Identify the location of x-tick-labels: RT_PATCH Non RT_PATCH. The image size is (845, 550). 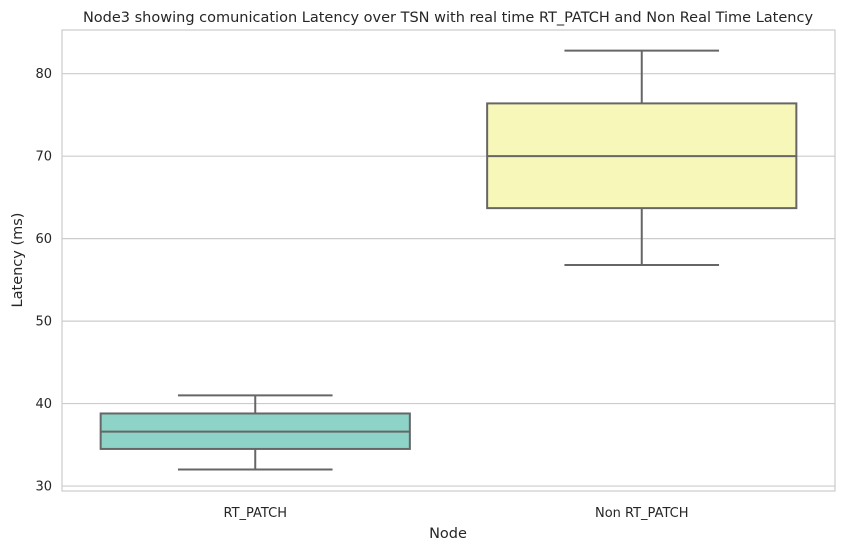
(456, 513).